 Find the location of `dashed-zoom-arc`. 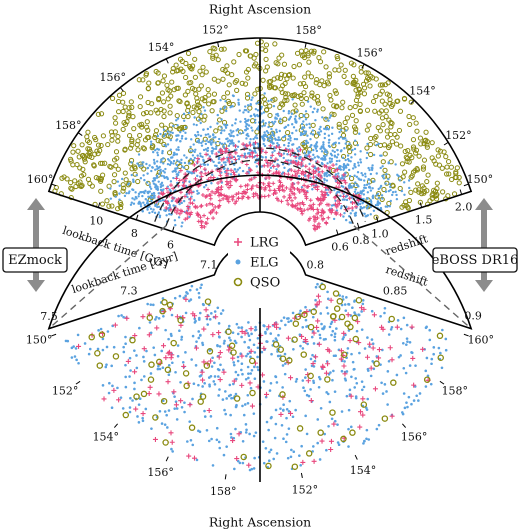

dashed-zoom-arc is located at coordinates (260, 193).